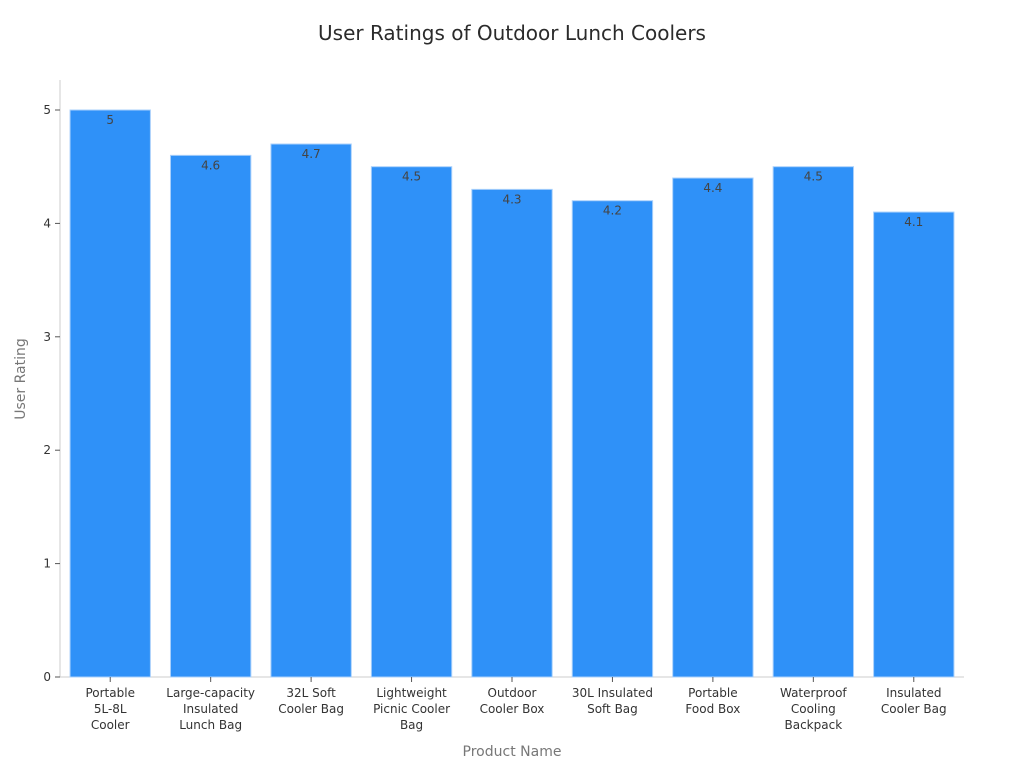  Describe the element at coordinates (47, 677) in the screenshot. I see `y-tick-label: 0` at that location.